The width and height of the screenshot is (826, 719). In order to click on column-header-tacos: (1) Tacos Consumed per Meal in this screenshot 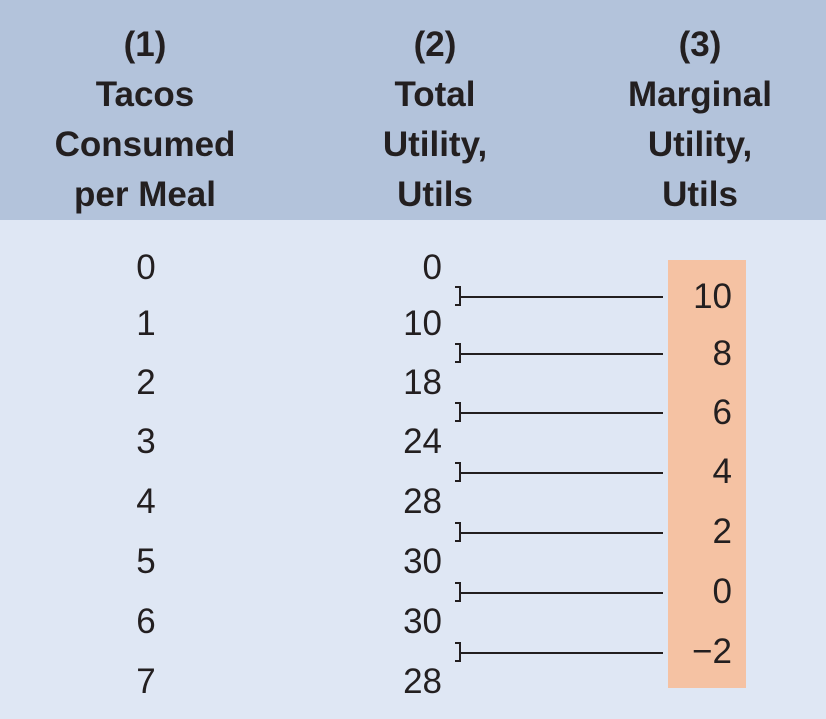, I will do `click(145, 120)`.